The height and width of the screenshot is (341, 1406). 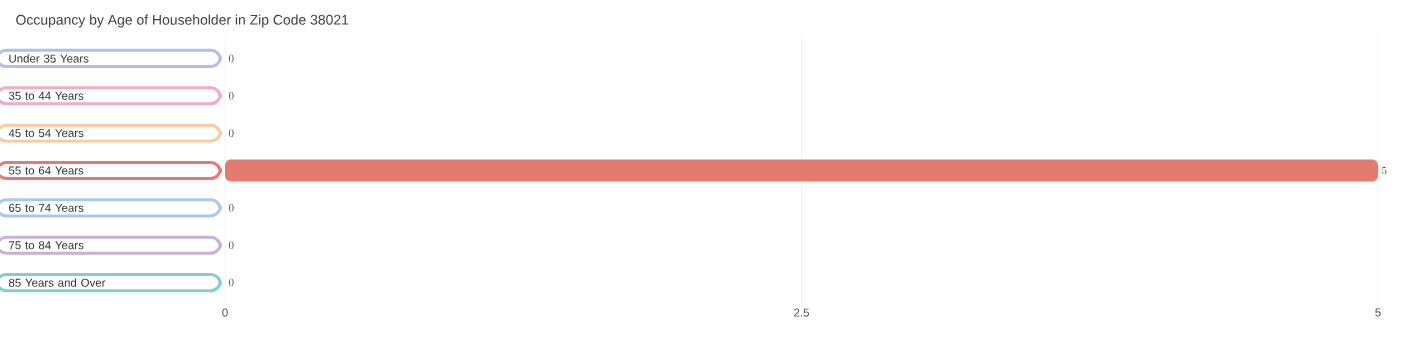 What do you see at coordinates (182, 21) in the screenshot?
I see `chart-title: Occupancy by Age of Householder in Zip Code 38021` at bounding box center [182, 21].